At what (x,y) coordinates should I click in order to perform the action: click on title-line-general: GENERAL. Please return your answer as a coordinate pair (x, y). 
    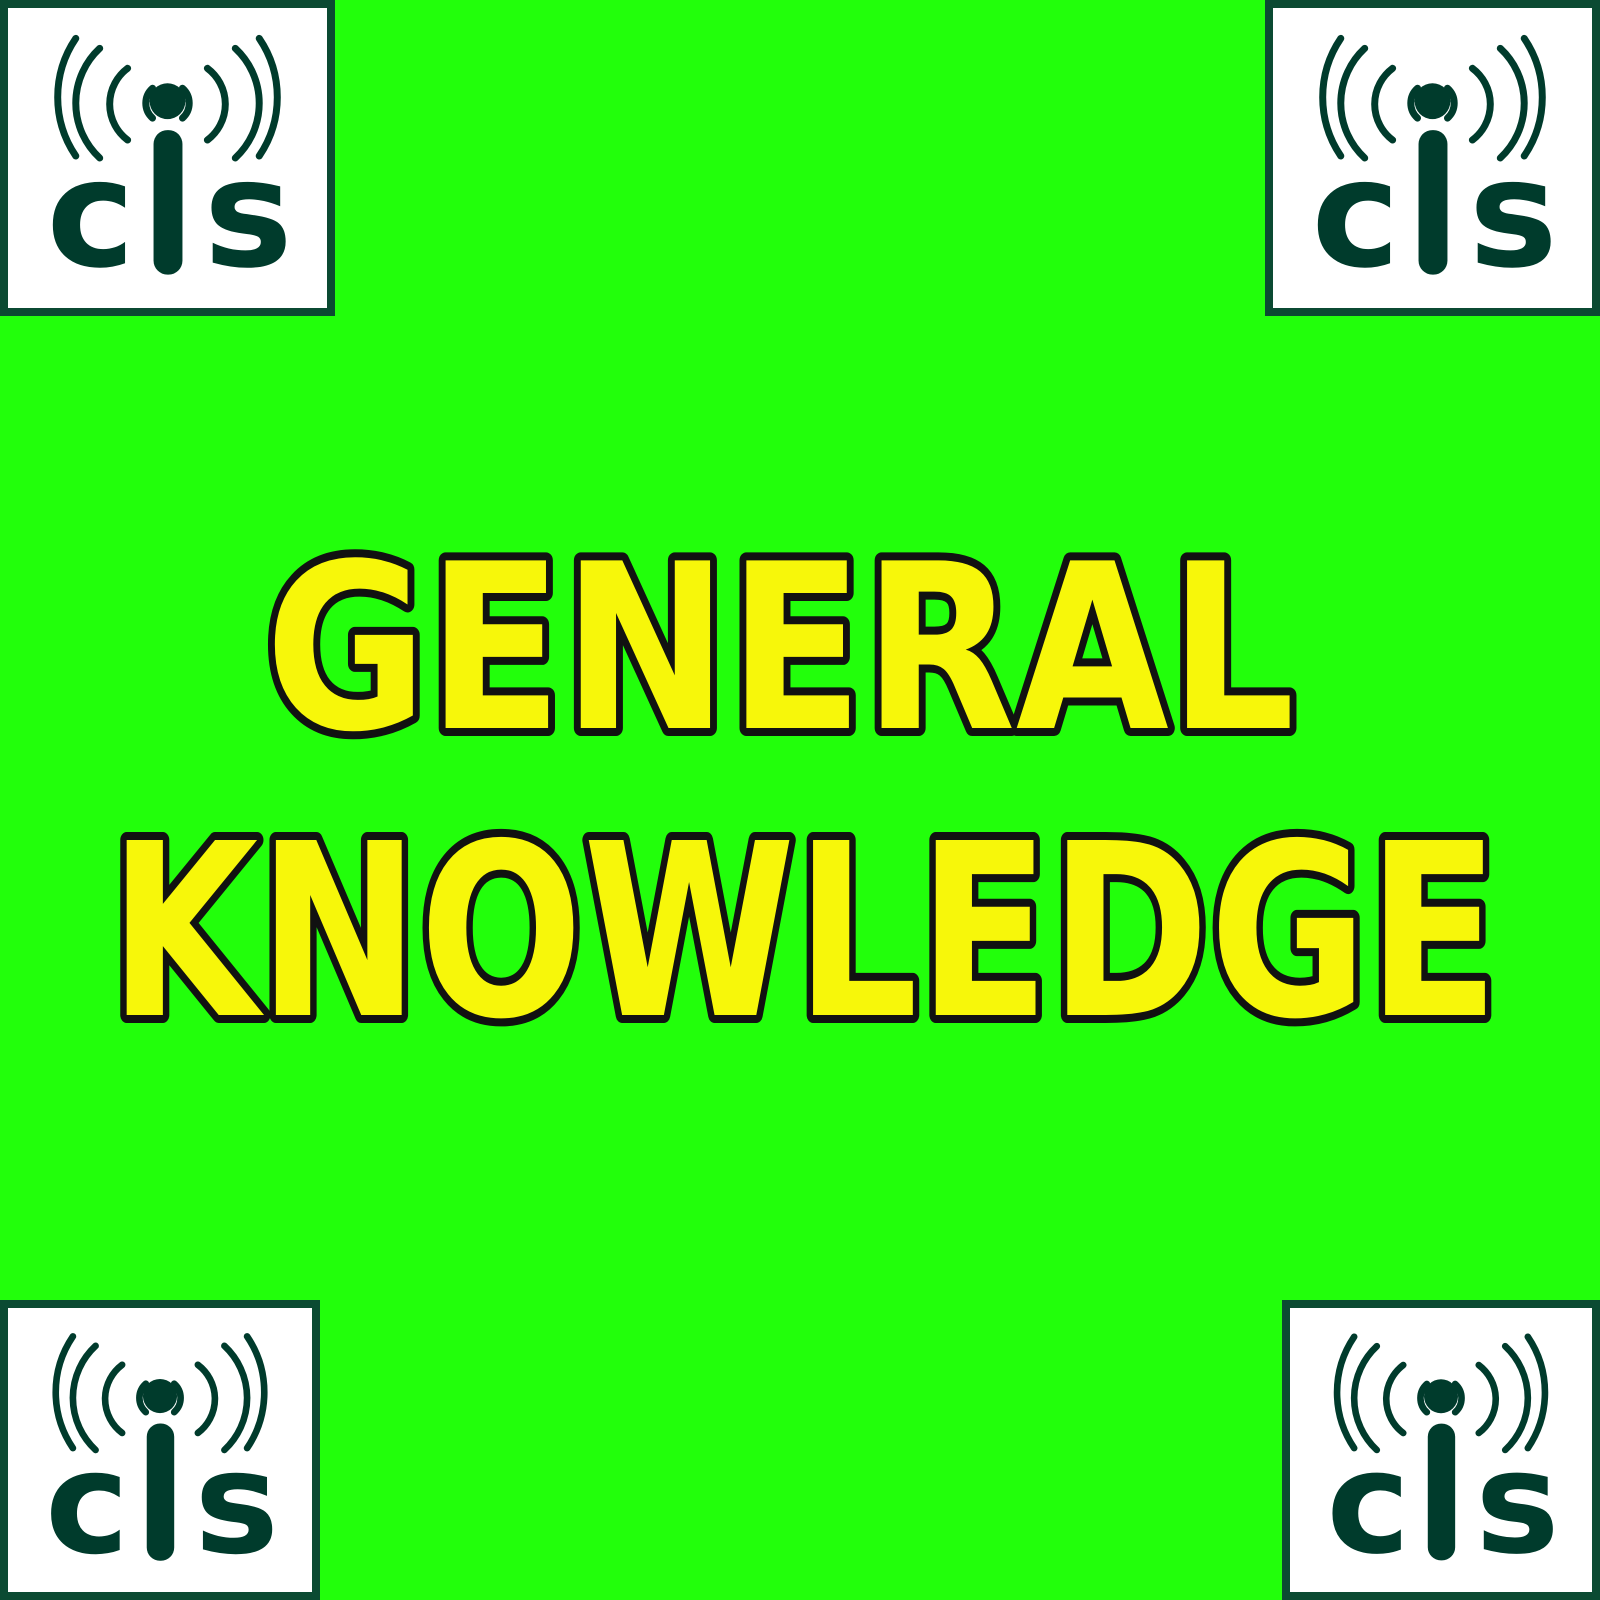
    Looking at the image, I should click on (780, 649).